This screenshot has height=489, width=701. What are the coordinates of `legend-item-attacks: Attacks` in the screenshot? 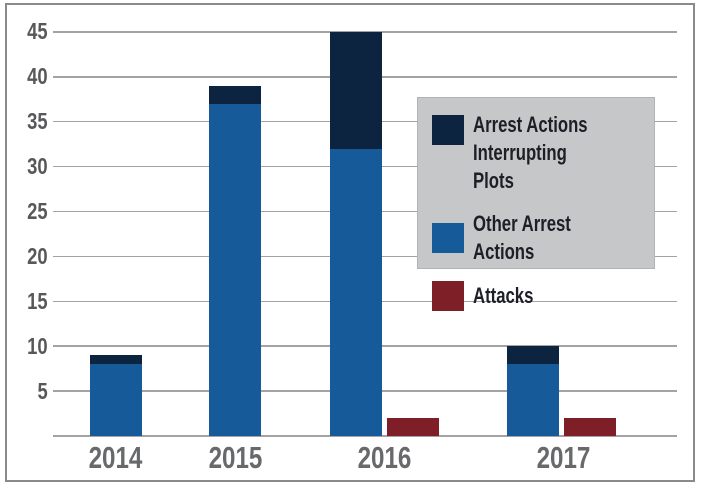 It's located at (543, 296).